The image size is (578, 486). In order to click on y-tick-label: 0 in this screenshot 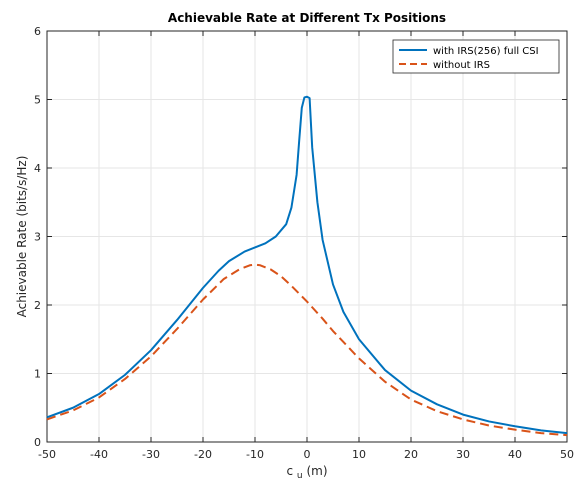, I will do `click(37, 442)`.